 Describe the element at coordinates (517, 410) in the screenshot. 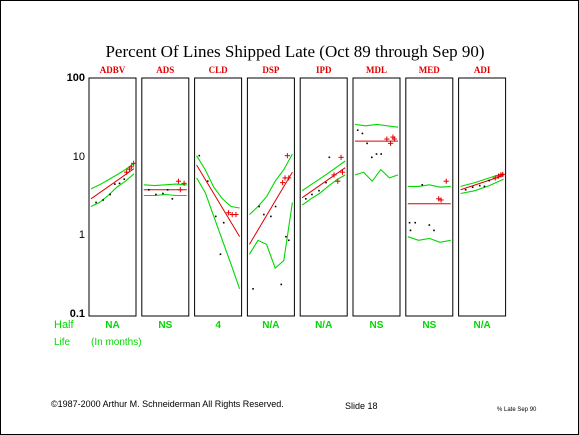

I see `footer-file-name: % Late Sep 90` at that location.